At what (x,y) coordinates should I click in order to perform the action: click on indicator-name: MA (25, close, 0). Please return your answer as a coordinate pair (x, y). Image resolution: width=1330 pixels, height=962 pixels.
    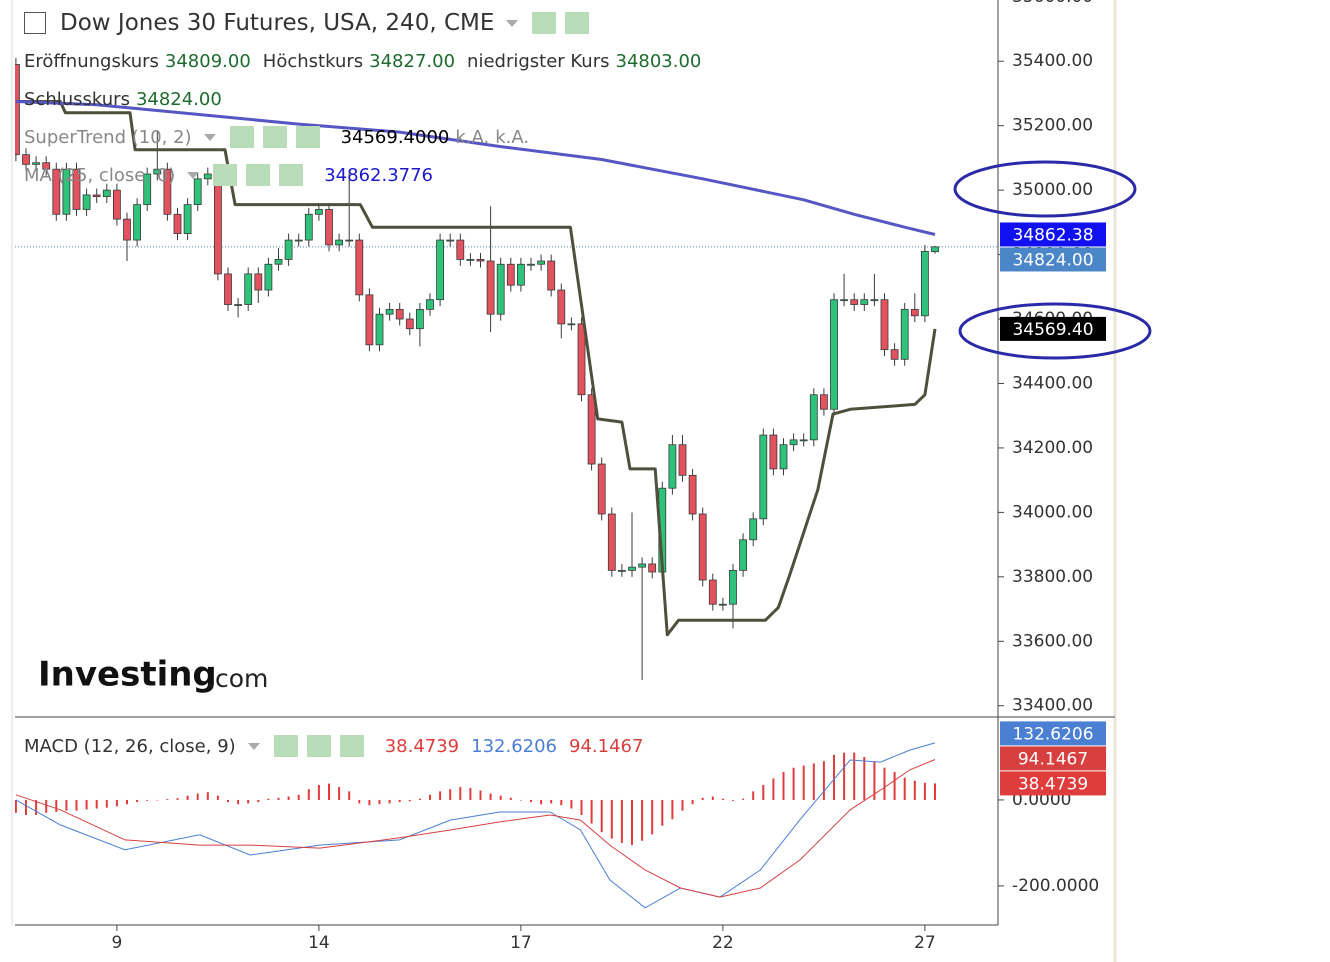
    Looking at the image, I should click on (100, 175).